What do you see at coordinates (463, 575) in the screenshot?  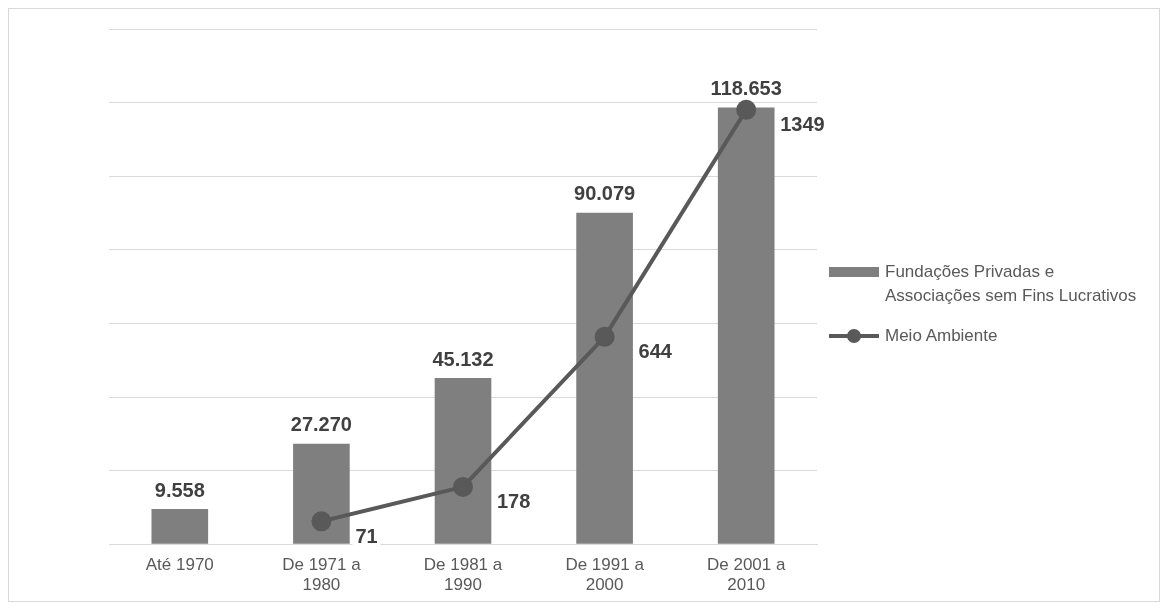 I see `x-tick-label: De 1981 a 1990` at bounding box center [463, 575].